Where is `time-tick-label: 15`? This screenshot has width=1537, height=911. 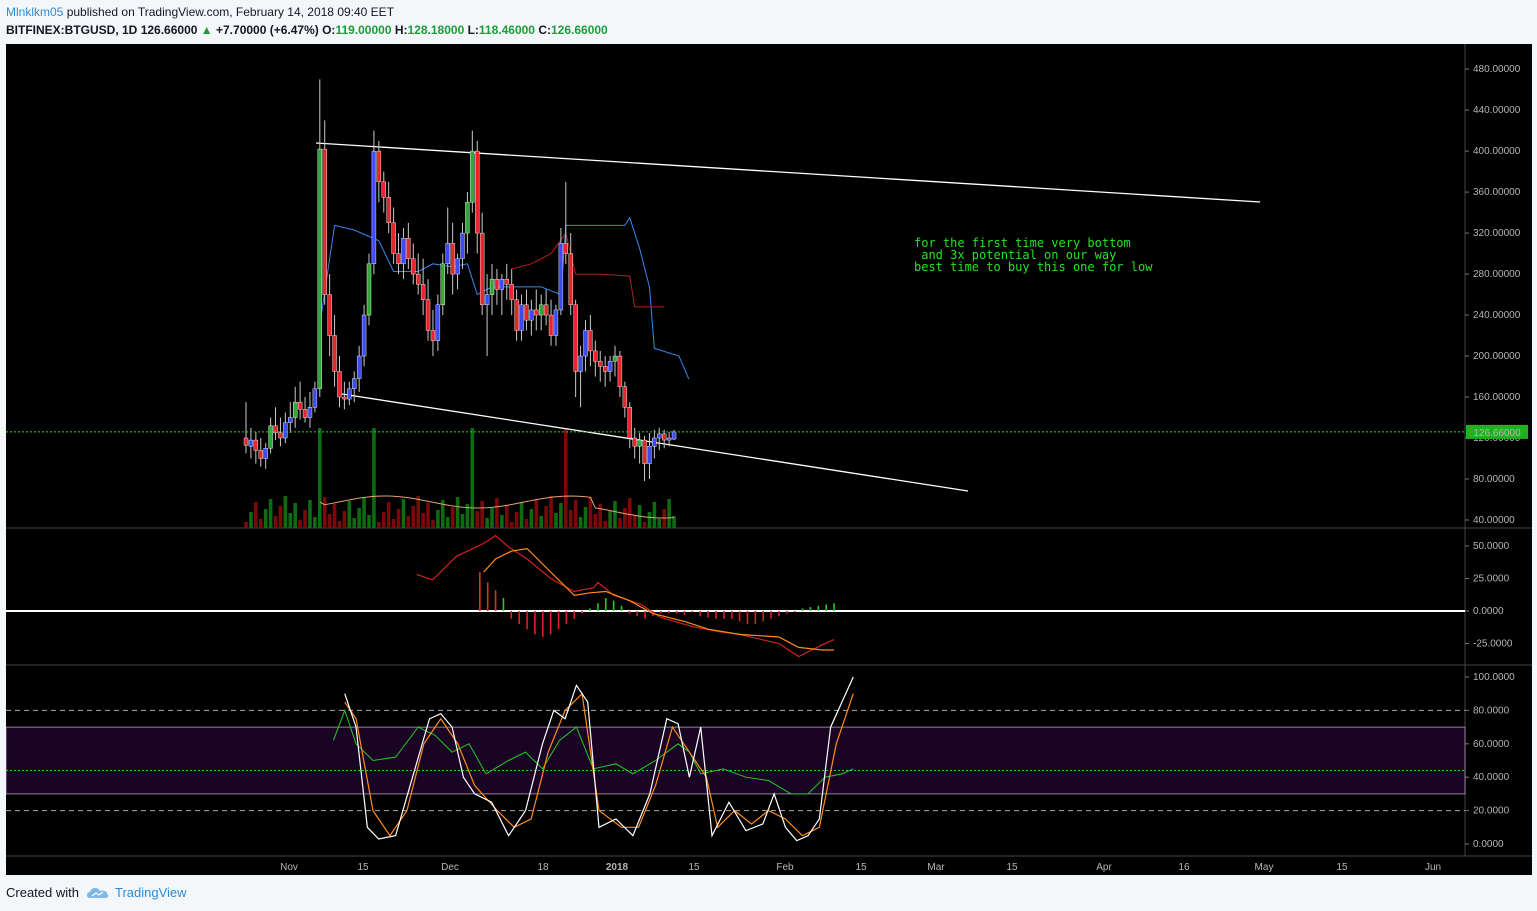
time-tick-label: 15 is located at coordinates (694, 867).